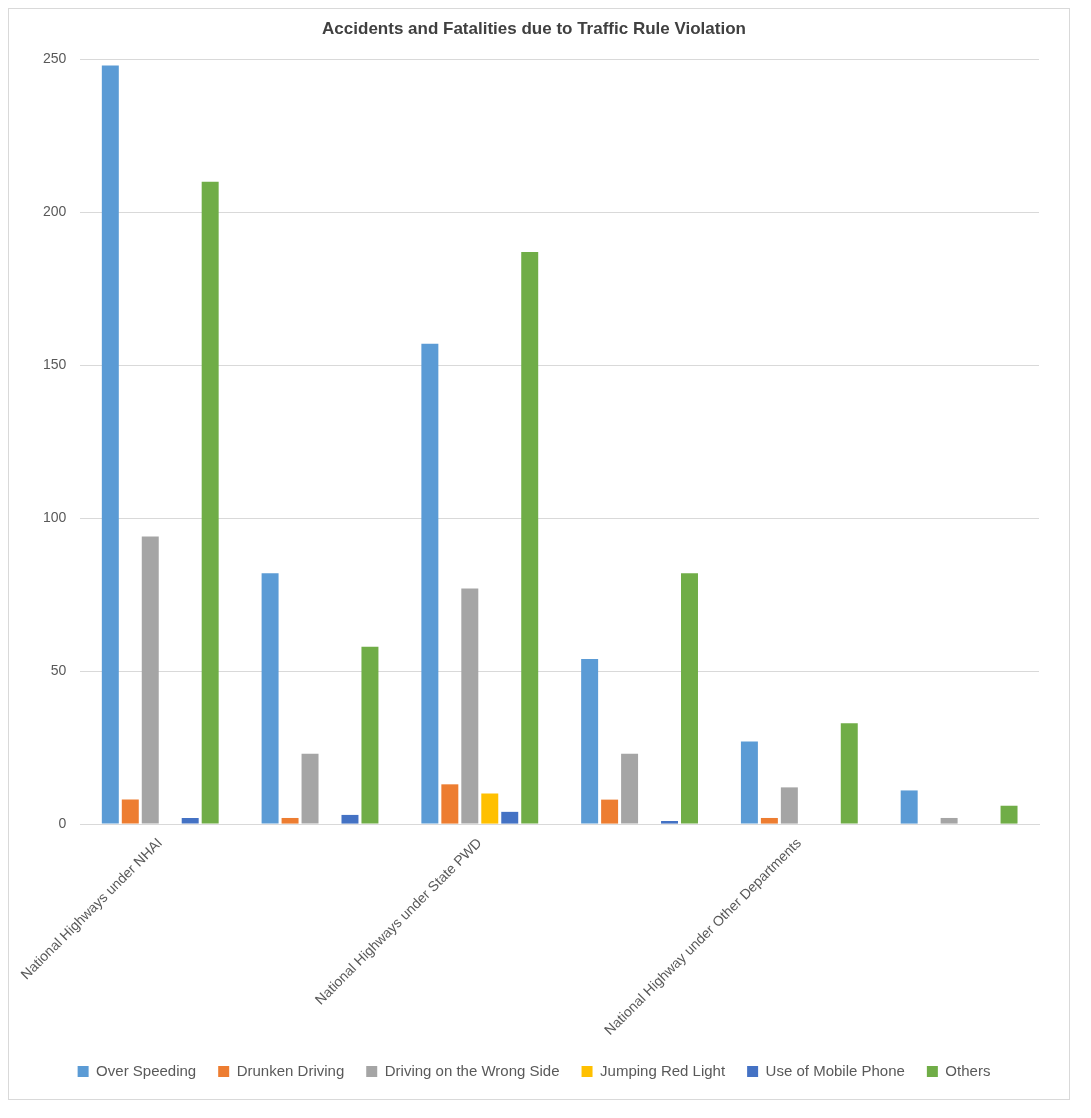  Describe the element at coordinates (62, 822) in the screenshot. I see `y-tick-label: 0` at that location.